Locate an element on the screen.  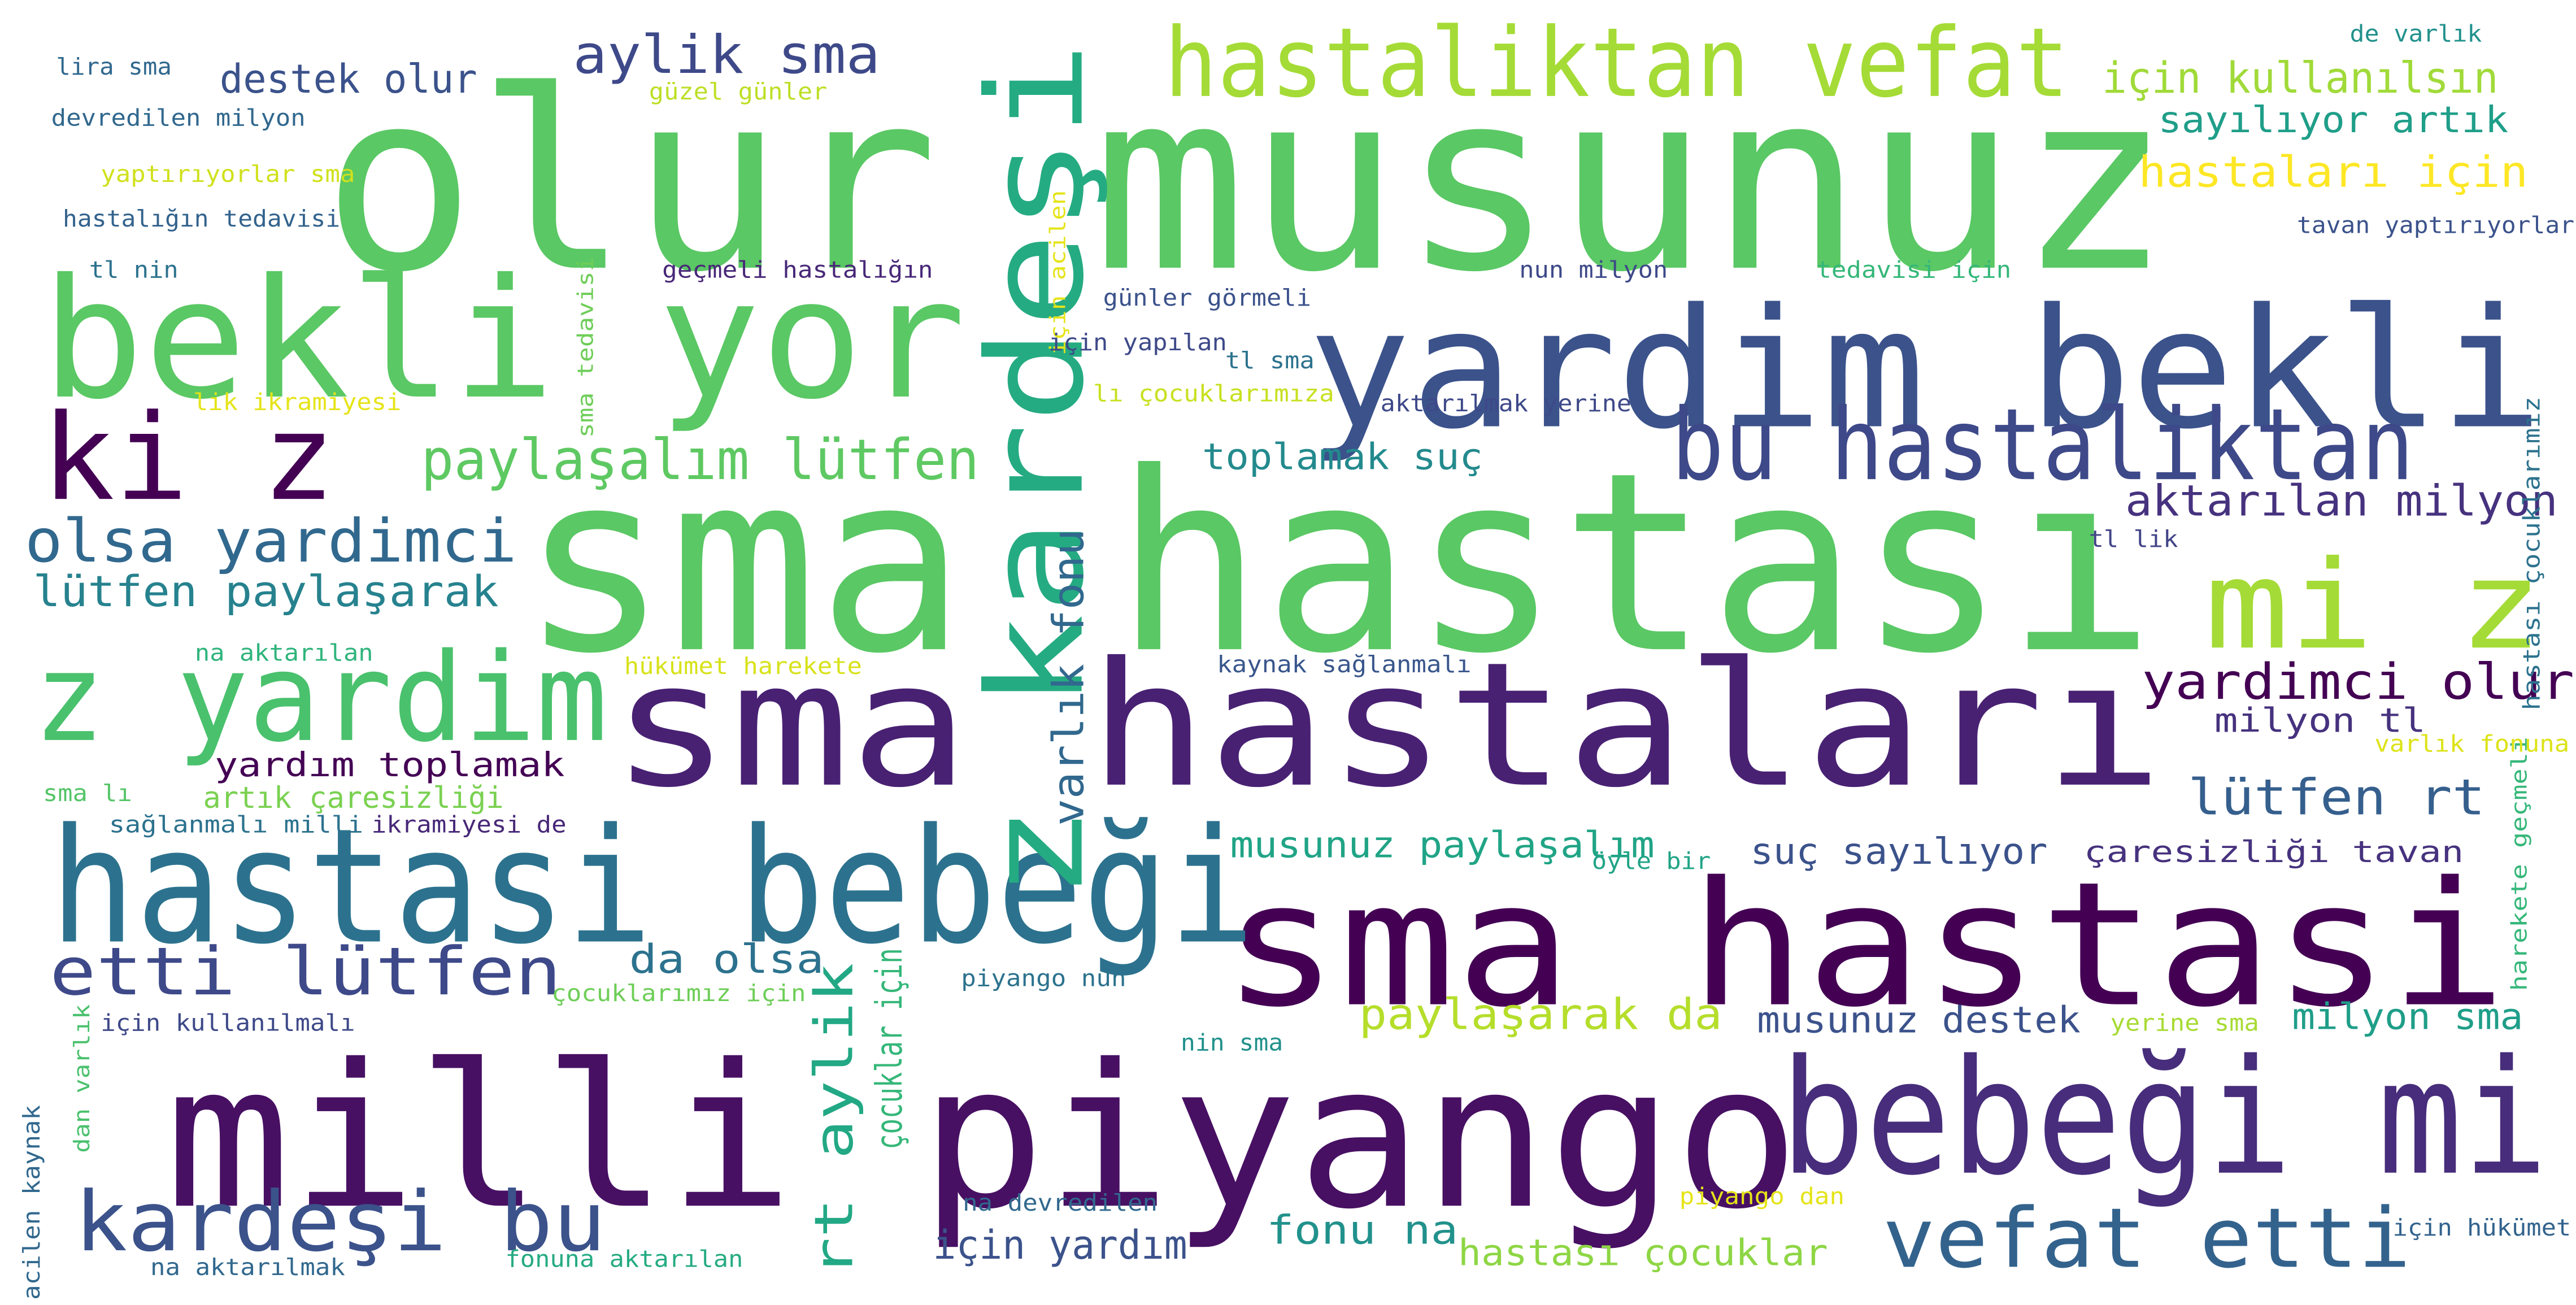
word-gecmeli-hastaligin: geçmeli hastalığın is located at coordinates (797, 269).